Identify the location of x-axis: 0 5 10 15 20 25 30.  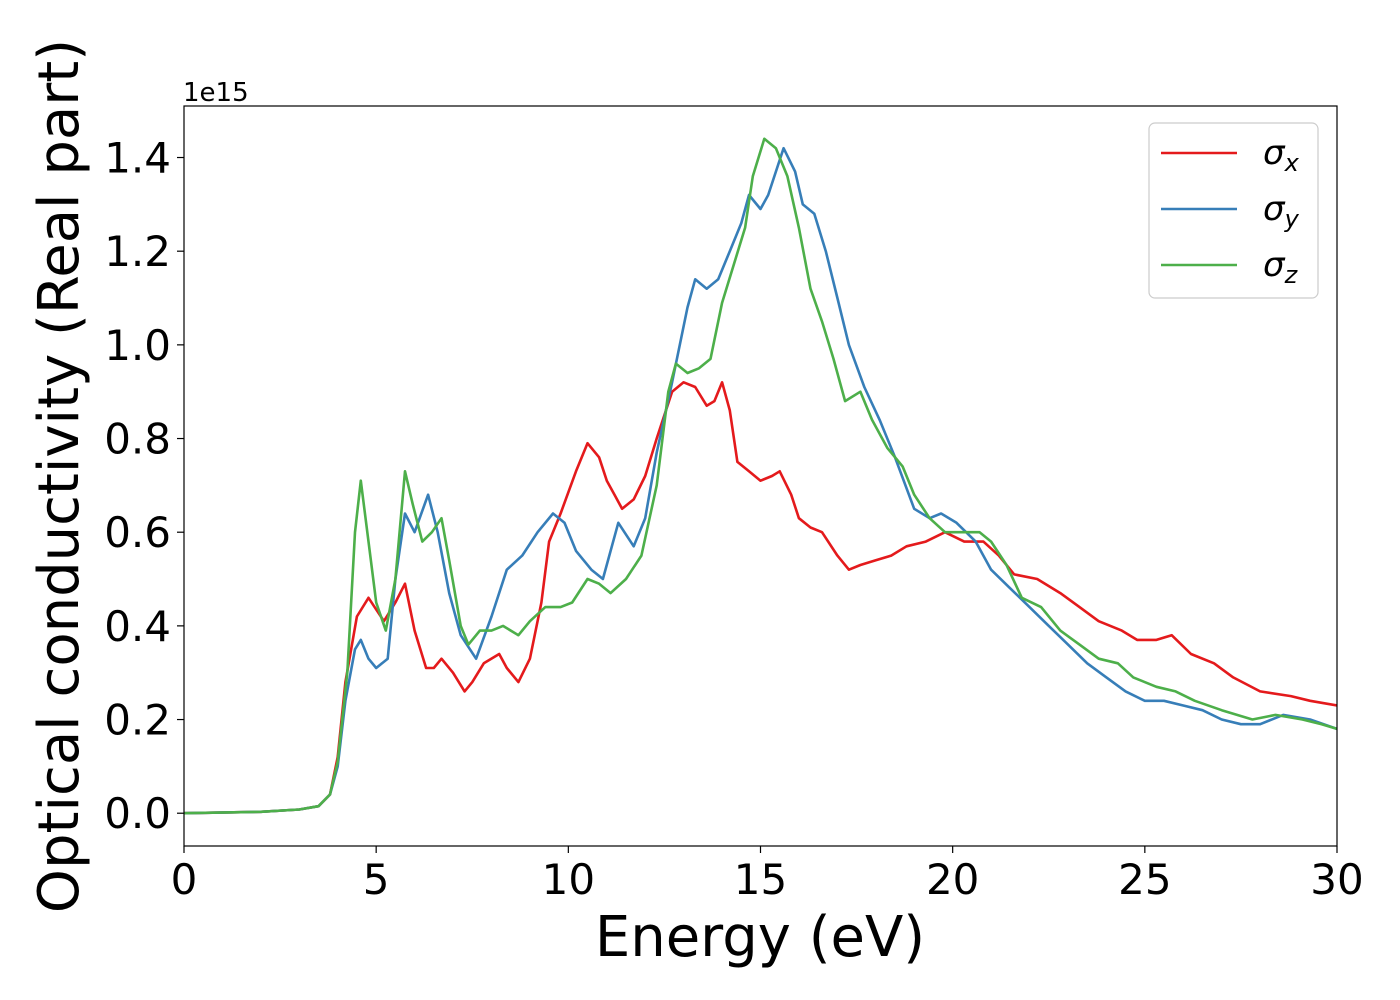
(767, 875).